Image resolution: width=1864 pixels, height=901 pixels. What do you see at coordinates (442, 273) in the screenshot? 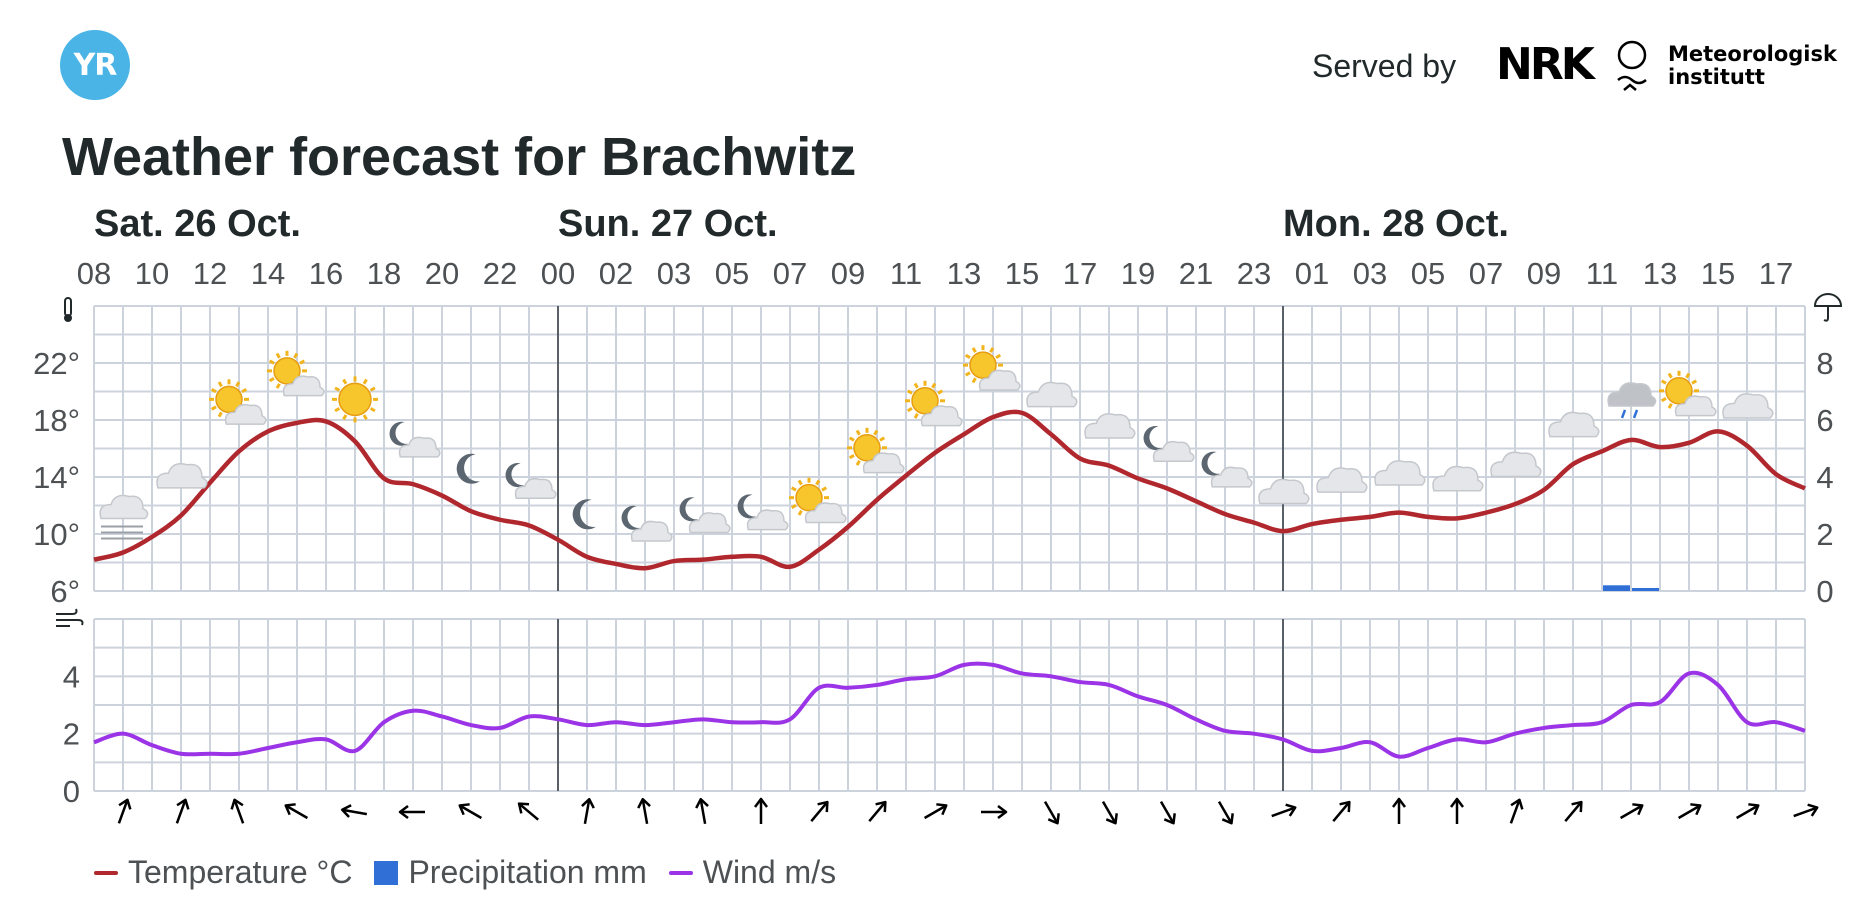
I see `hour-label: 20` at bounding box center [442, 273].